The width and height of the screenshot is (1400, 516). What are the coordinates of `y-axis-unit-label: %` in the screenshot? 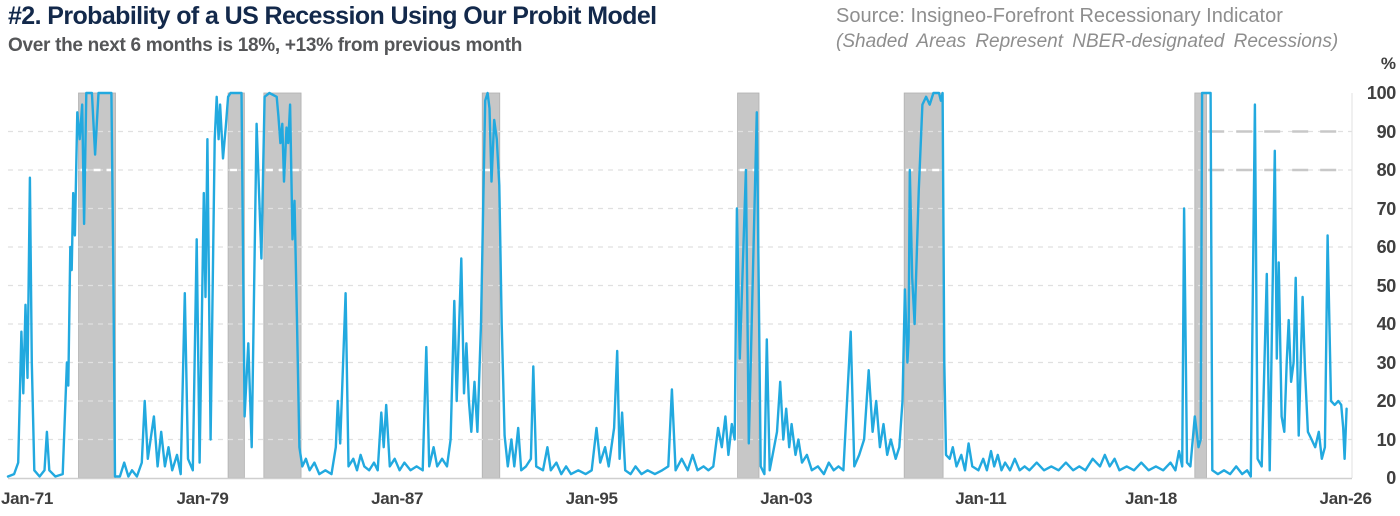 It's located at (1388, 63).